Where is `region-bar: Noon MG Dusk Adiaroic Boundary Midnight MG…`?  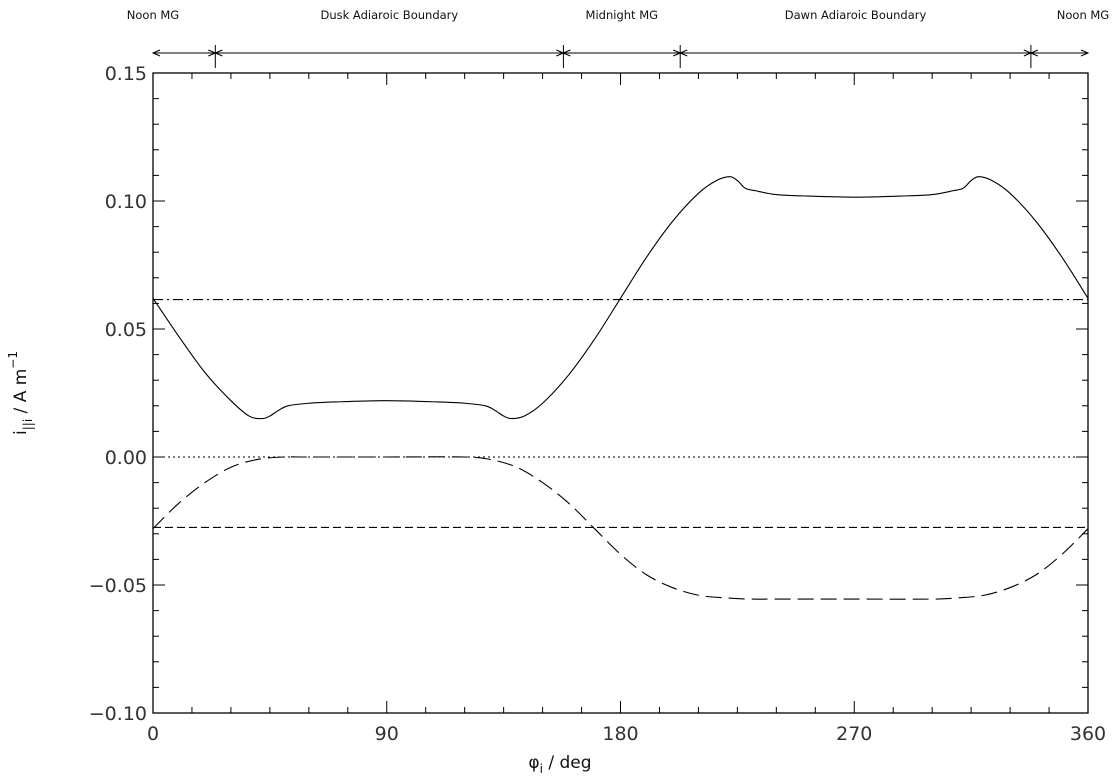
region-bar: Noon MG Dusk Adiaroic Boundary Midnight MG… is located at coordinates (618, 38).